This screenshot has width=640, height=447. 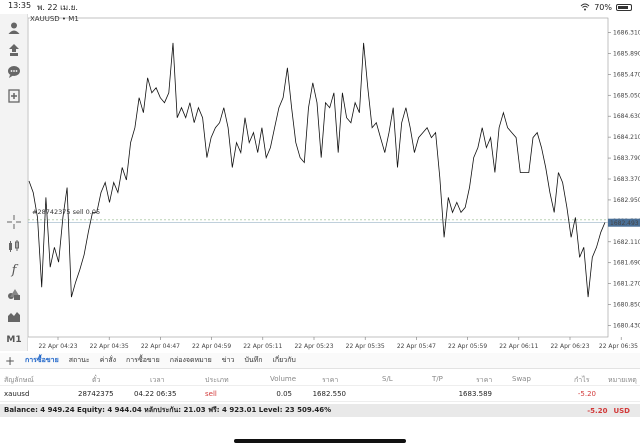 What do you see at coordinates (284, 360) in the screenshot?
I see `tab-7: เกี่ยวกับ` at bounding box center [284, 360].